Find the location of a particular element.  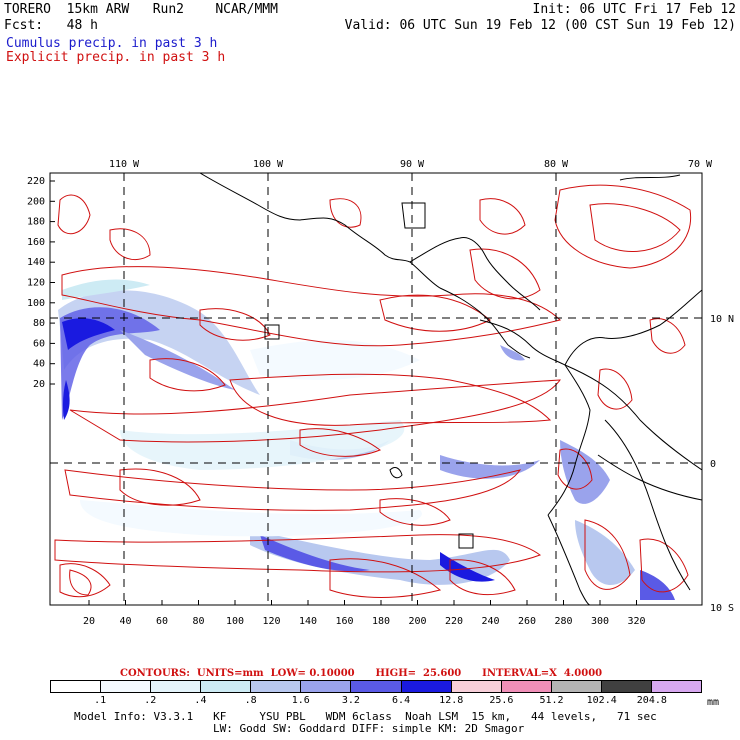

color-bar-label: 25.6 is located at coordinates (501, 700).